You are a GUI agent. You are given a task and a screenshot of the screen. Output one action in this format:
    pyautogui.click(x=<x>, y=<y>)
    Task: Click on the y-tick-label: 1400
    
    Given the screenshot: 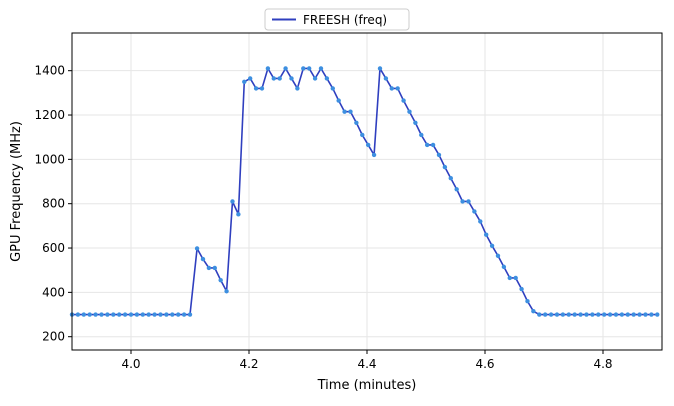 What is the action you would take?
    pyautogui.click(x=49, y=71)
    